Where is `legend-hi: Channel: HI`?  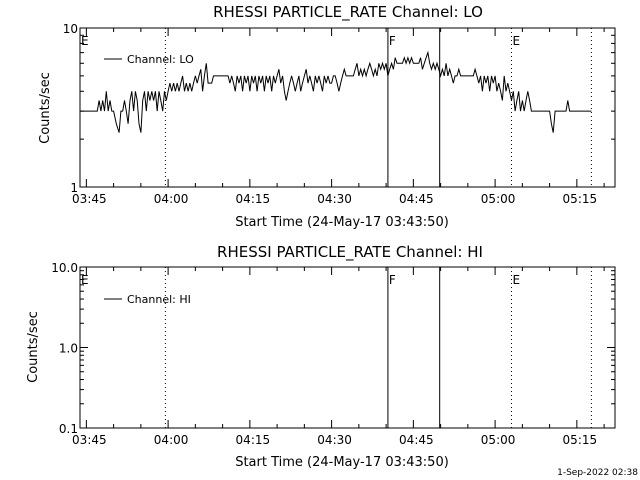 legend-hi: Channel: HI is located at coordinates (147, 299).